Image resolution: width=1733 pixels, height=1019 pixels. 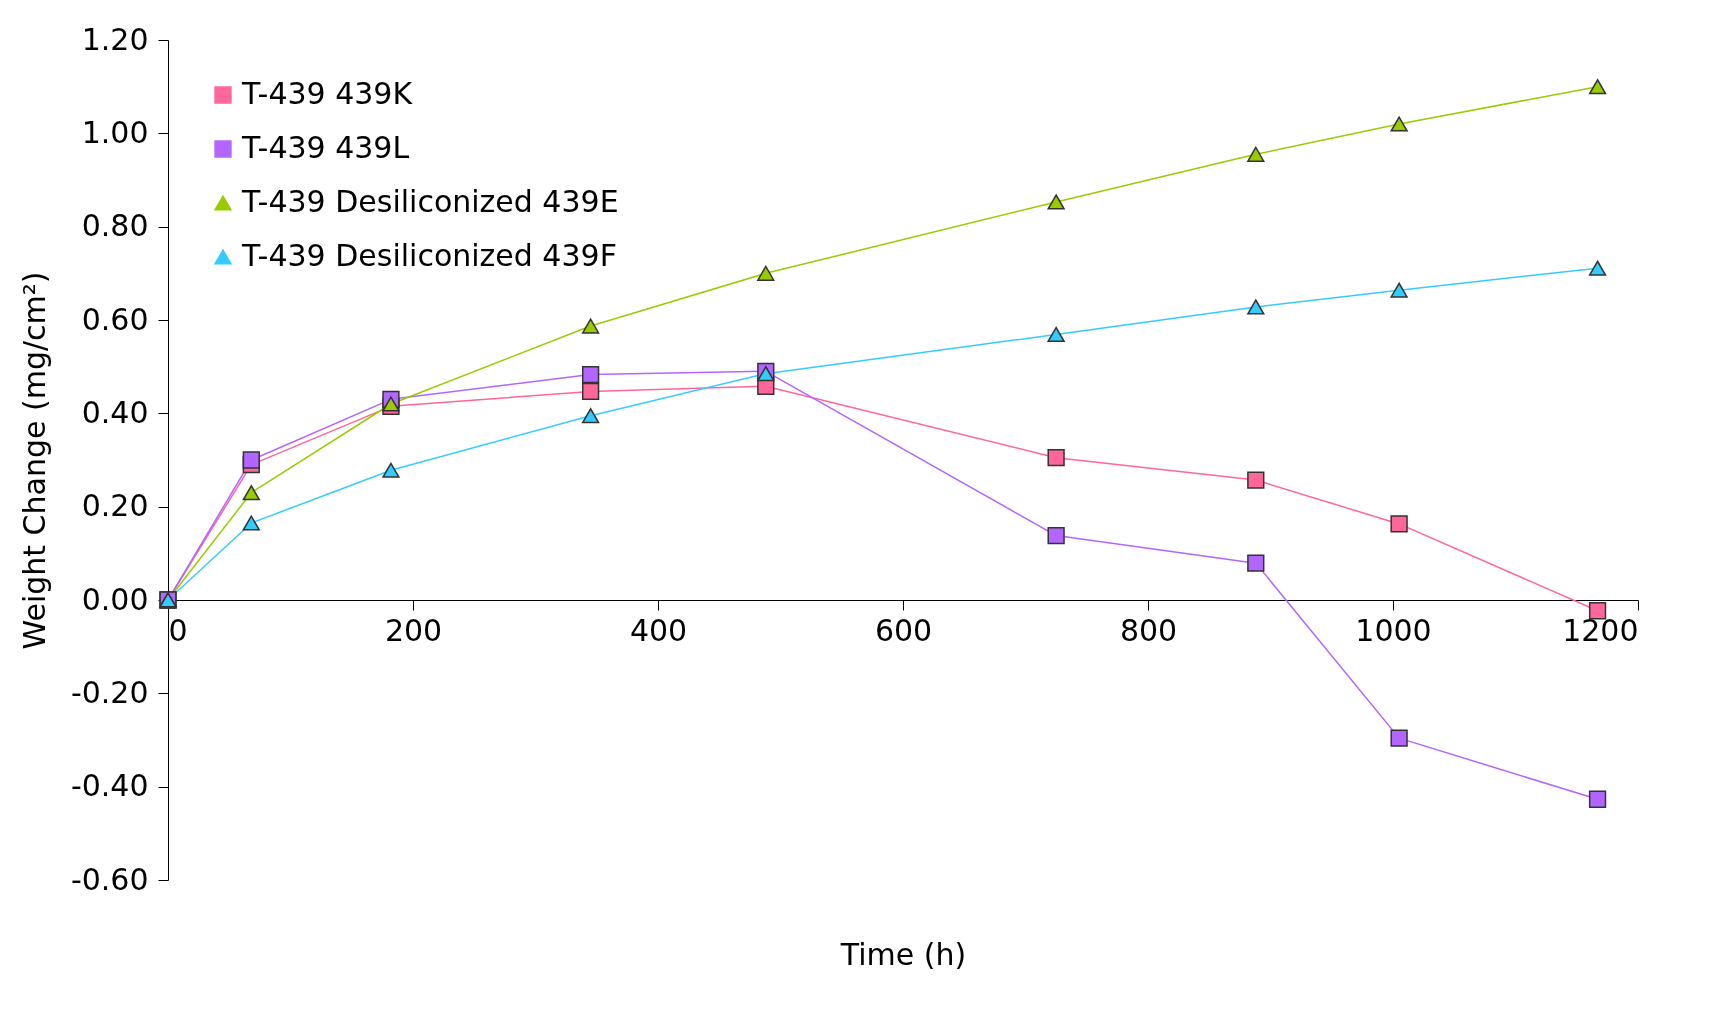 What do you see at coordinates (903, 630) in the screenshot?
I see `x-tick-label: 600` at bounding box center [903, 630].